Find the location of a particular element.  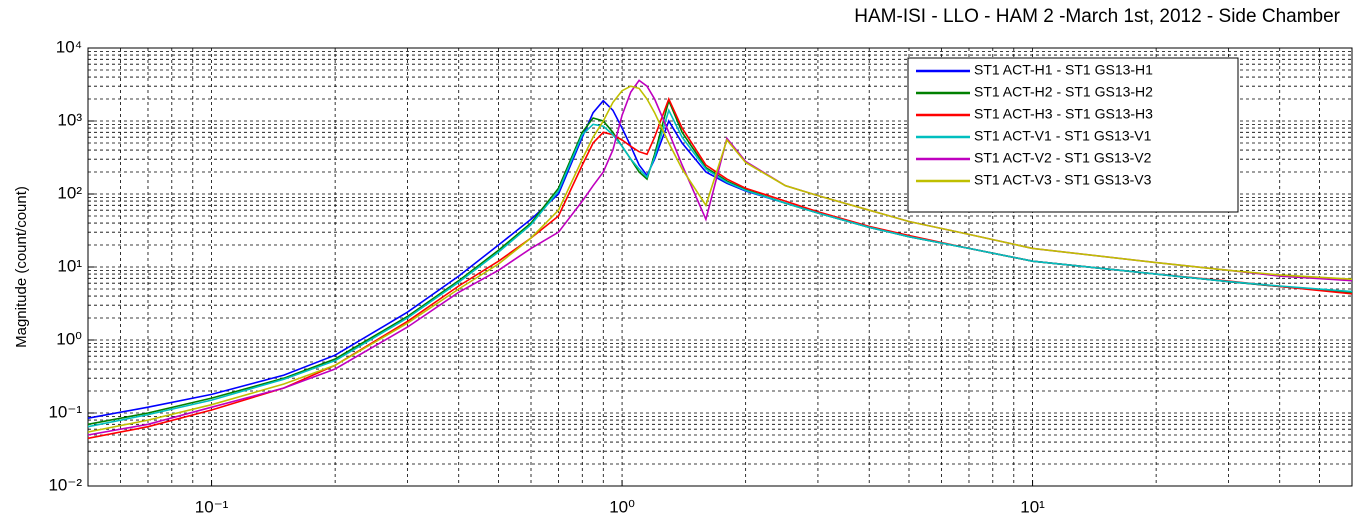

legend-label: ST1 ACT-H3 - ST1 GS13-H3 is located at coordinates (1063, 114).